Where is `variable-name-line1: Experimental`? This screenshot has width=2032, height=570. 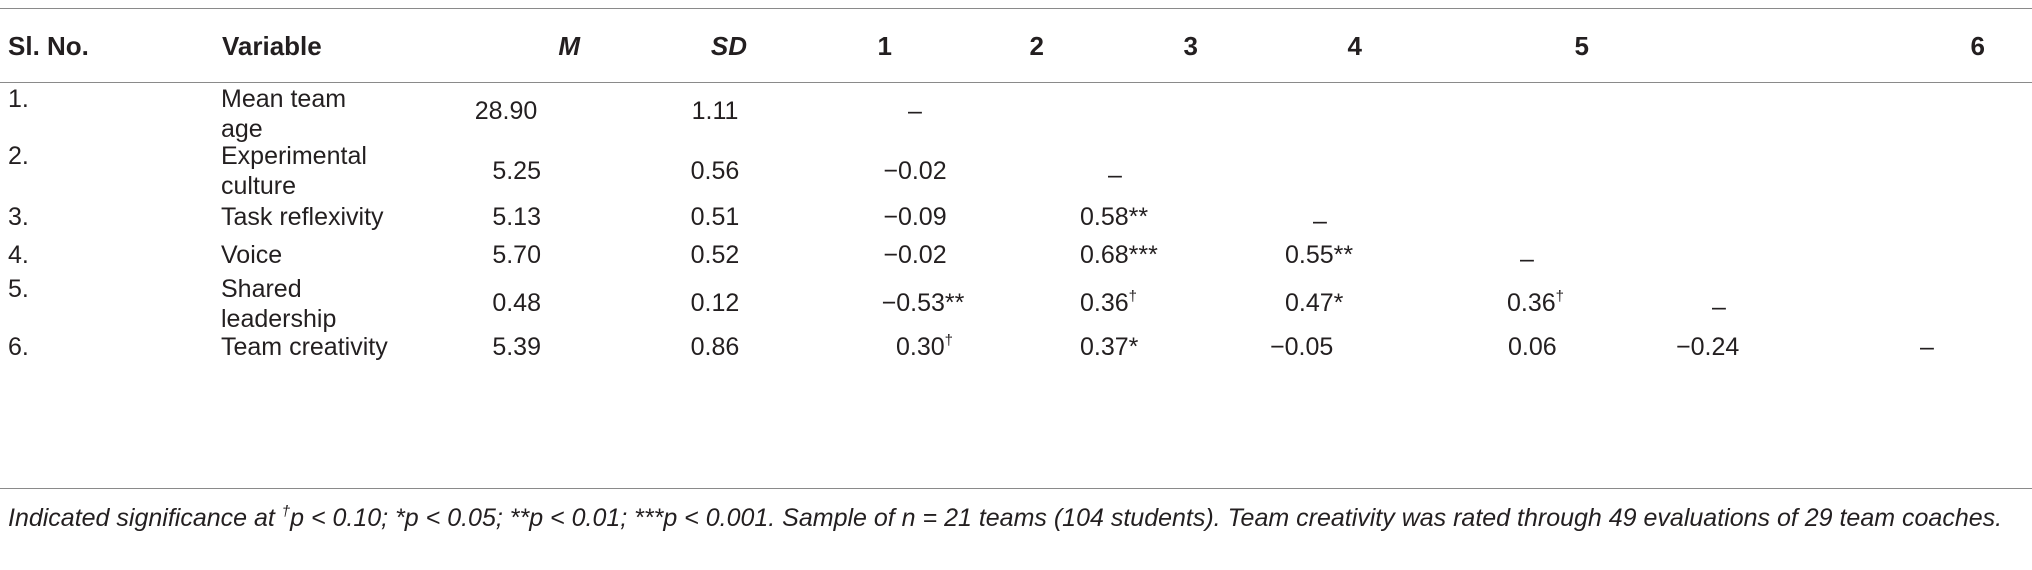 variable-name-line1: Experimental is located at coordinates (294, 156).